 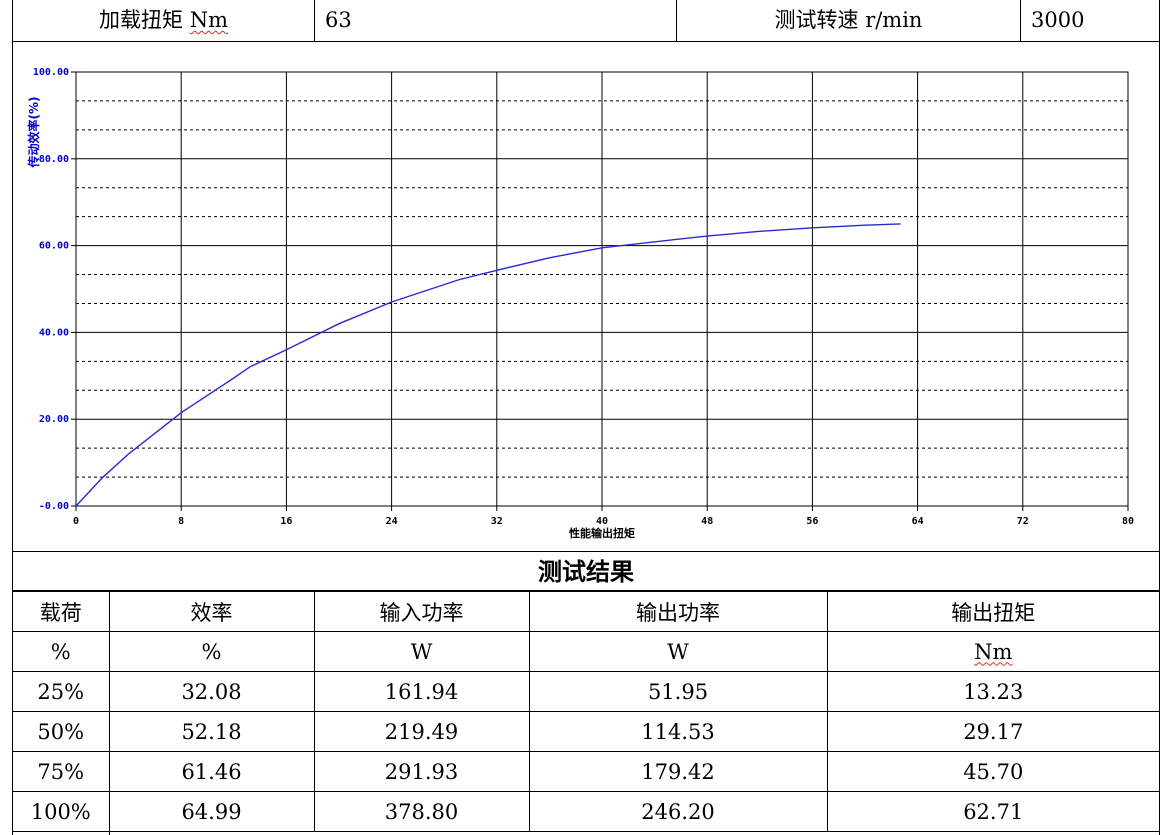 I want to click on results-header-row-cell-3: 输出功率, so click(x=678, y=611).